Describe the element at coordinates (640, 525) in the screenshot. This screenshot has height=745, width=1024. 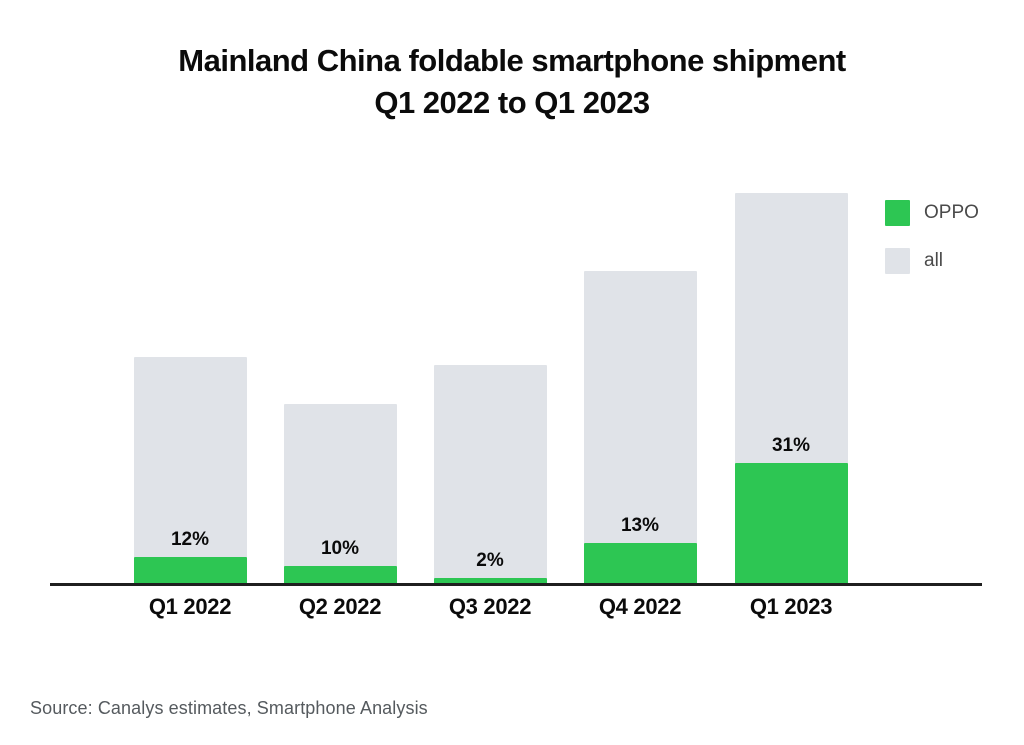
I see `bar-value-label: 13%` at that location.